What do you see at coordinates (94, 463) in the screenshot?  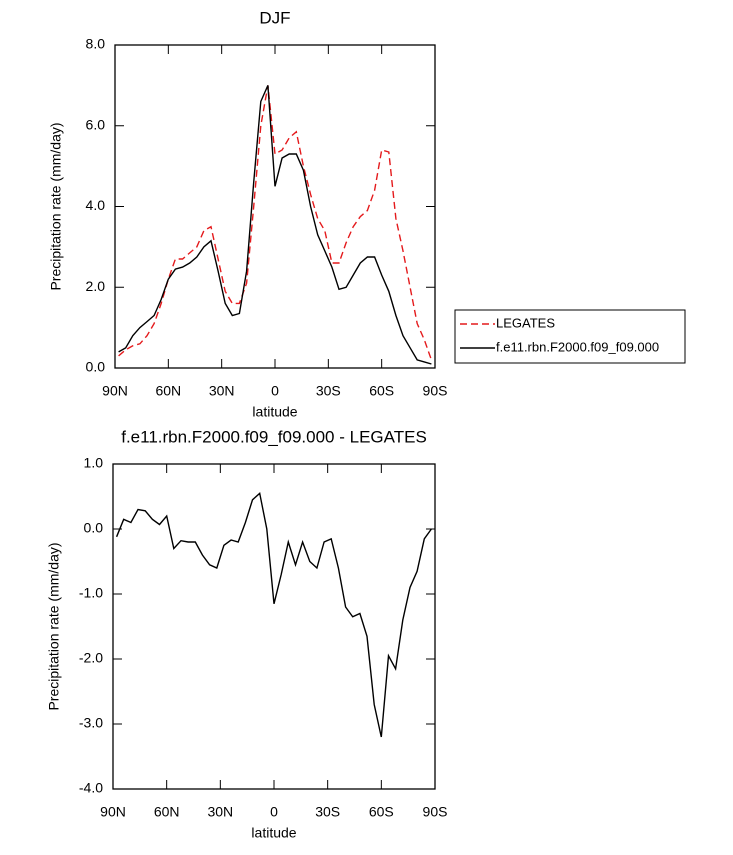 I see `y-tick-label: 1.0` at bounding box center [94, 463].